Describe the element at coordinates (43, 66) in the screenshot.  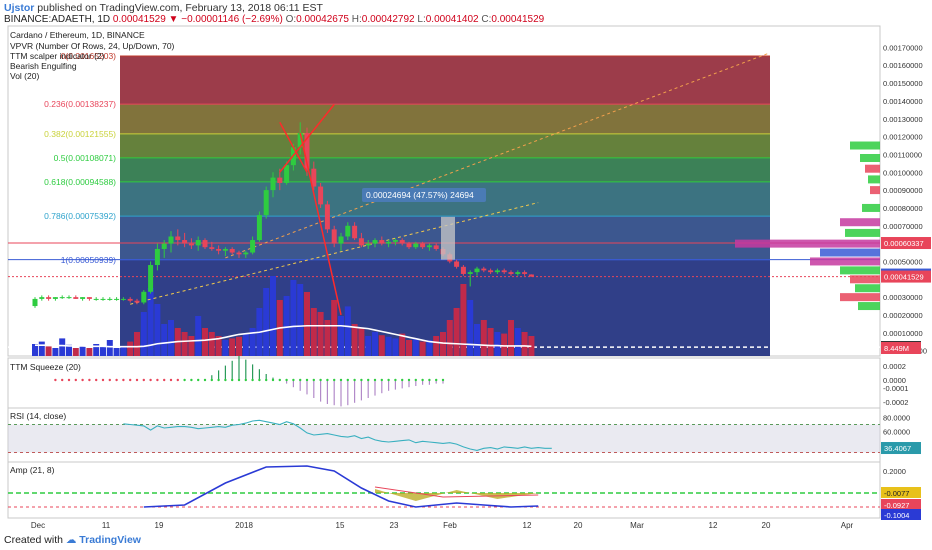
I see `legend-item: Bearish Engulfing` at that location.